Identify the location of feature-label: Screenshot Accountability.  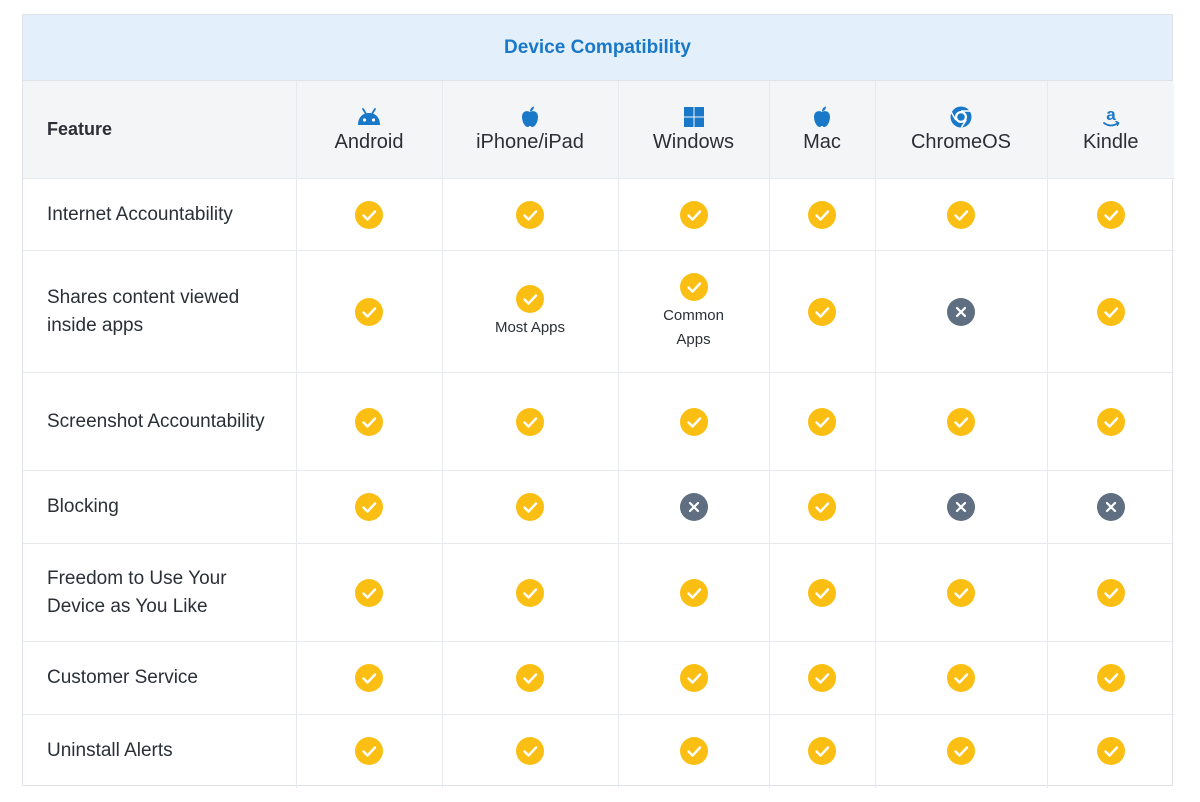
(160, 421).